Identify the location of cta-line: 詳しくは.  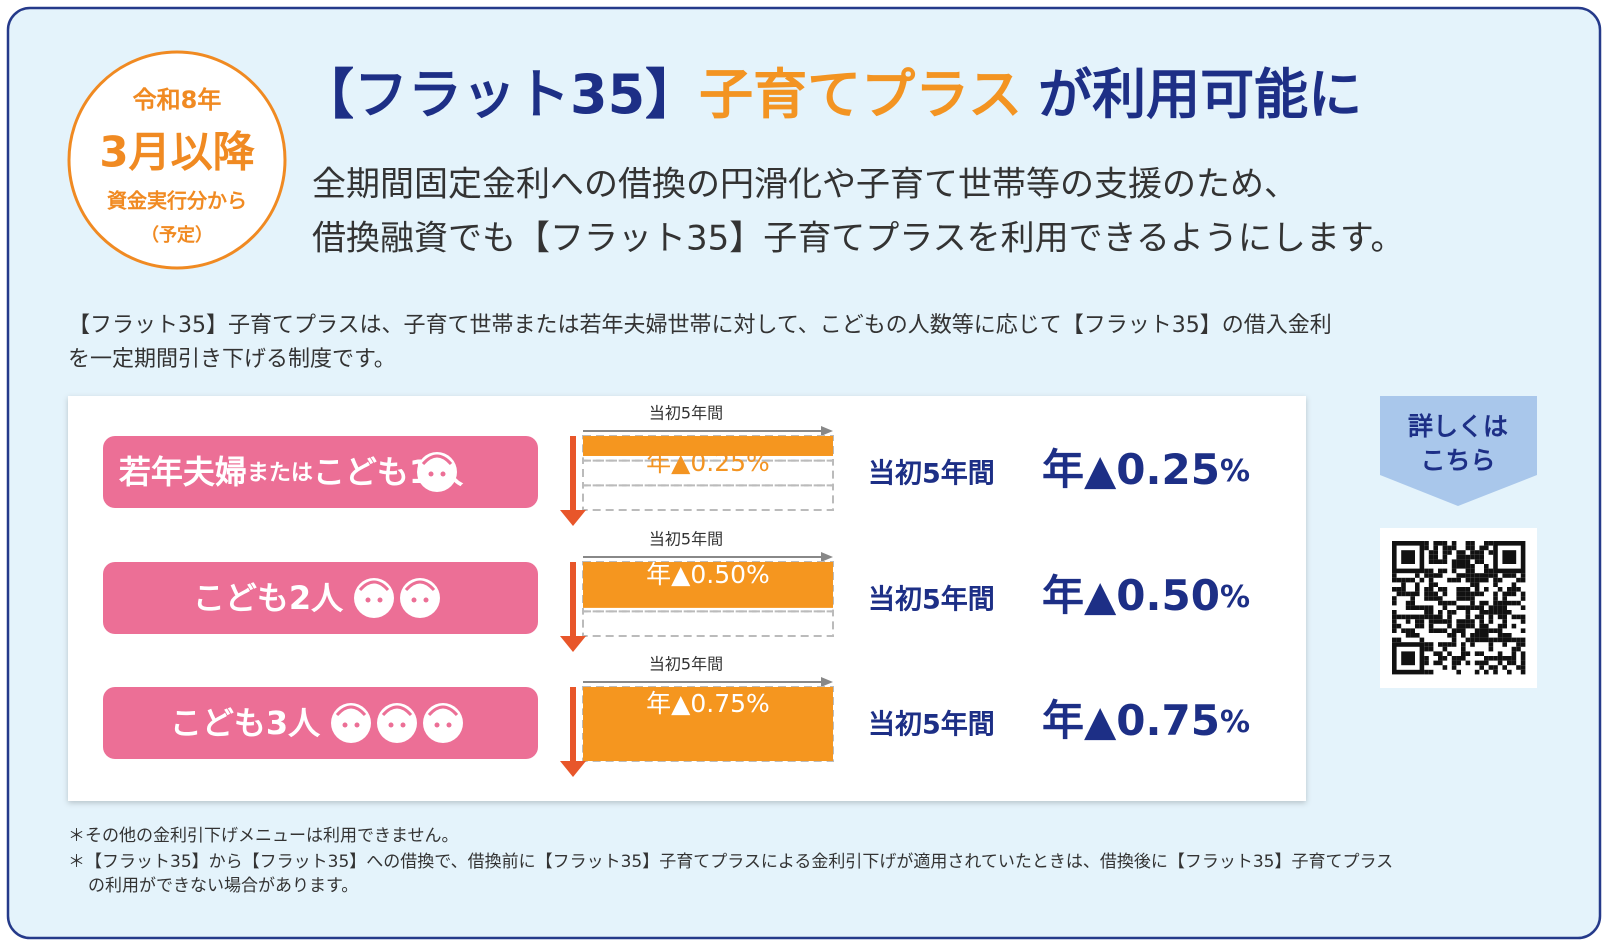
(1458, 426).